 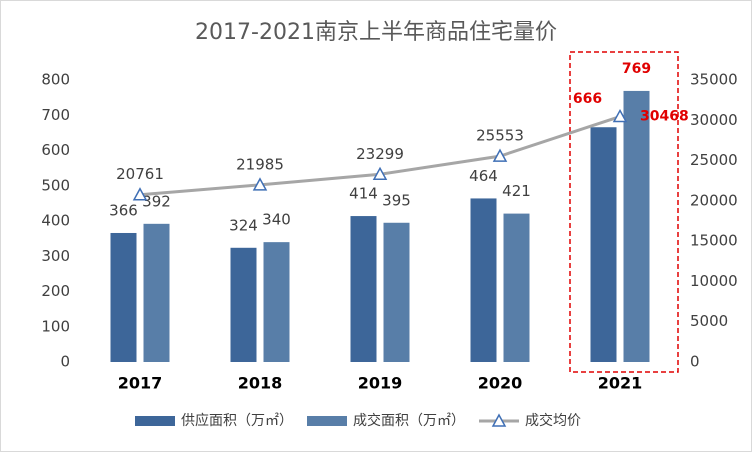 What do you see at coordinates (714, 160) in the screenshot?
I see `y2-tick-label: 25000` at bounding box center [714, 160].